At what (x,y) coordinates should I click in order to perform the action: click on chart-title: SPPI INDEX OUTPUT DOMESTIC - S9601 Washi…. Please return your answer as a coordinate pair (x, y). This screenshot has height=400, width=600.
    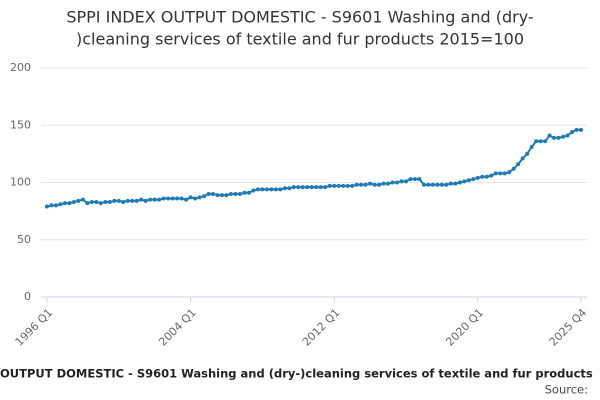
    Looking at the image, I should click on (299, 17).